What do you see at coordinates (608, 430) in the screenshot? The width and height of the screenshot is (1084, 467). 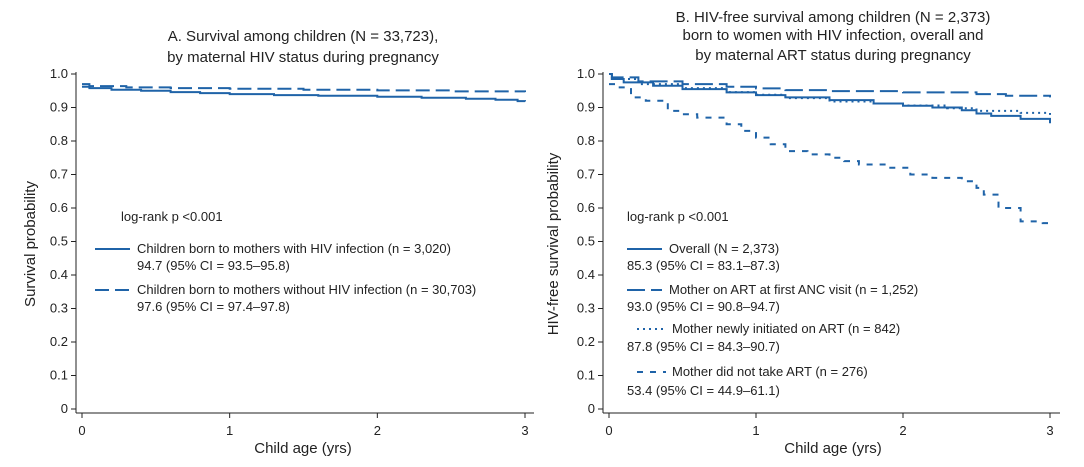 I see `chart-b-xtick-label: 0` at bounding box center [608, 430].